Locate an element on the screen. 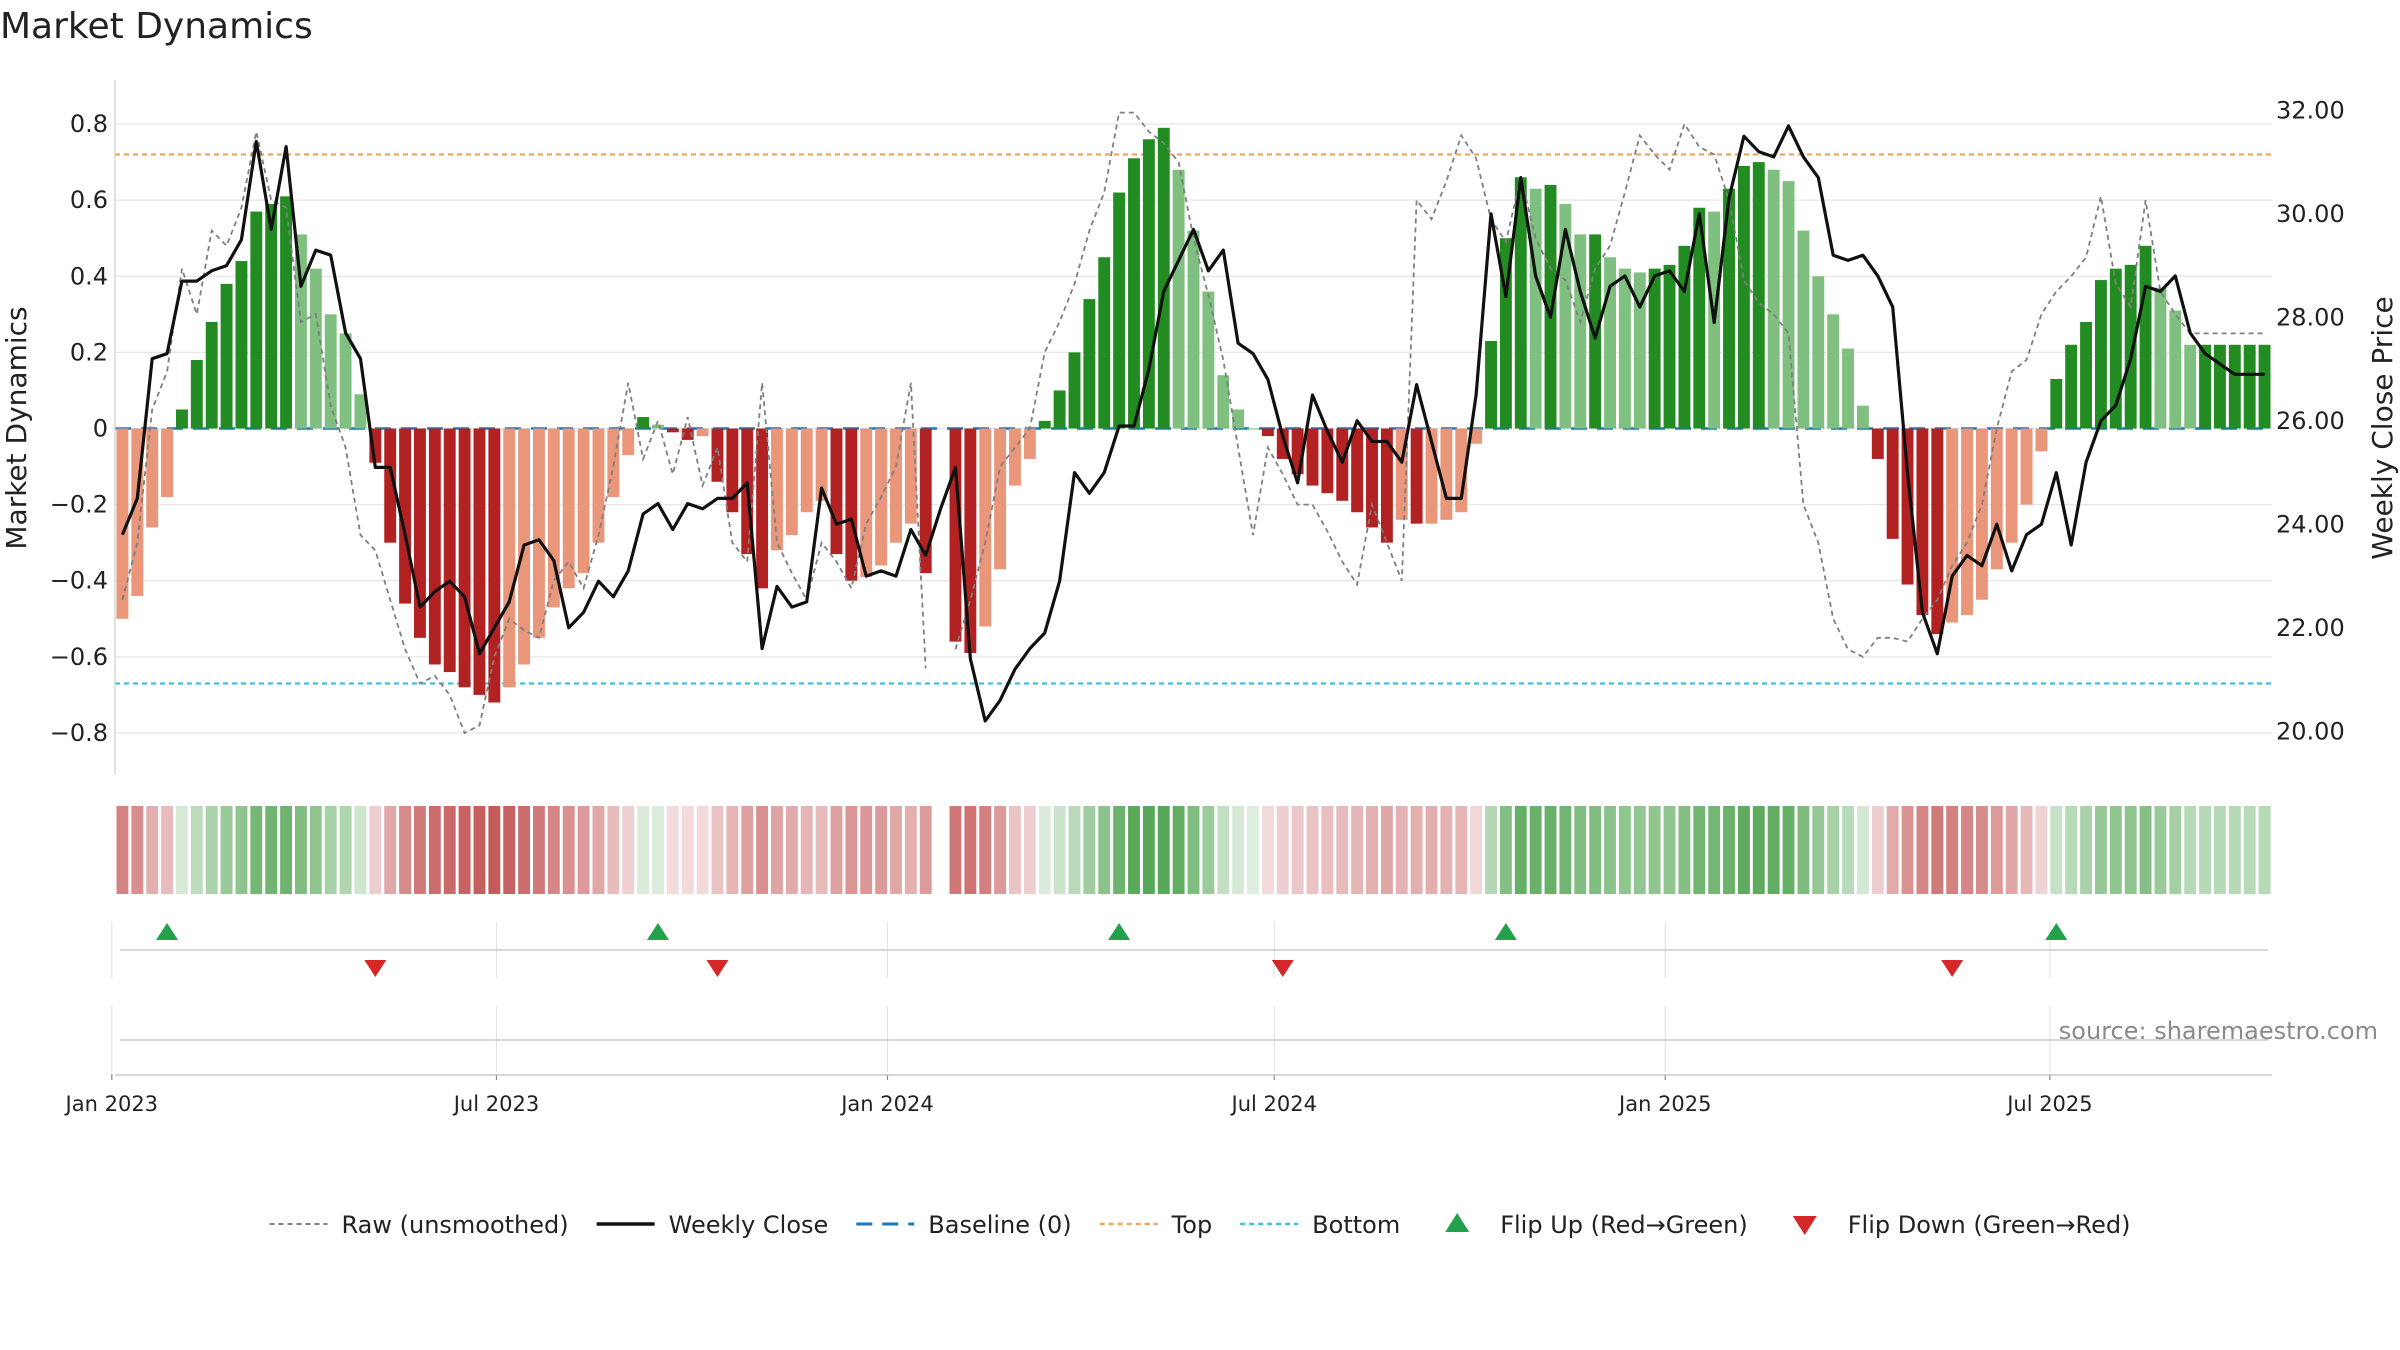 This screenshot has width=2400, height=1350. legend-label: Raw (unsmoothed) is located at coordinates (455, 1225).